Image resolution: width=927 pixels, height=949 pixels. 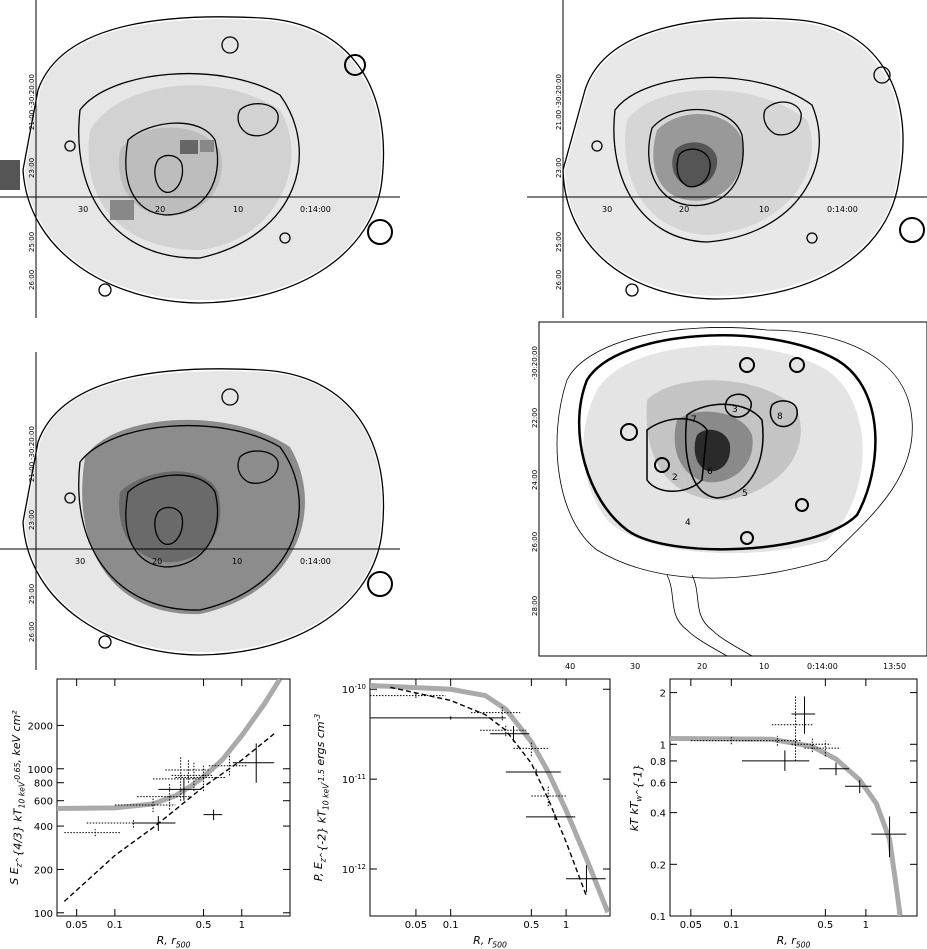 What do you see at coordinates (354, 689) in the screenshot?
I see `y-tick-label: 10-10` at bounding box center [354, 689].